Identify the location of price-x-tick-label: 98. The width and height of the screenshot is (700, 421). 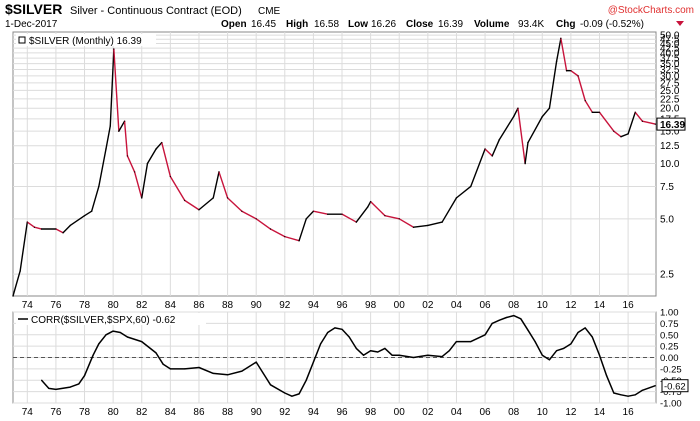
(371, 305).